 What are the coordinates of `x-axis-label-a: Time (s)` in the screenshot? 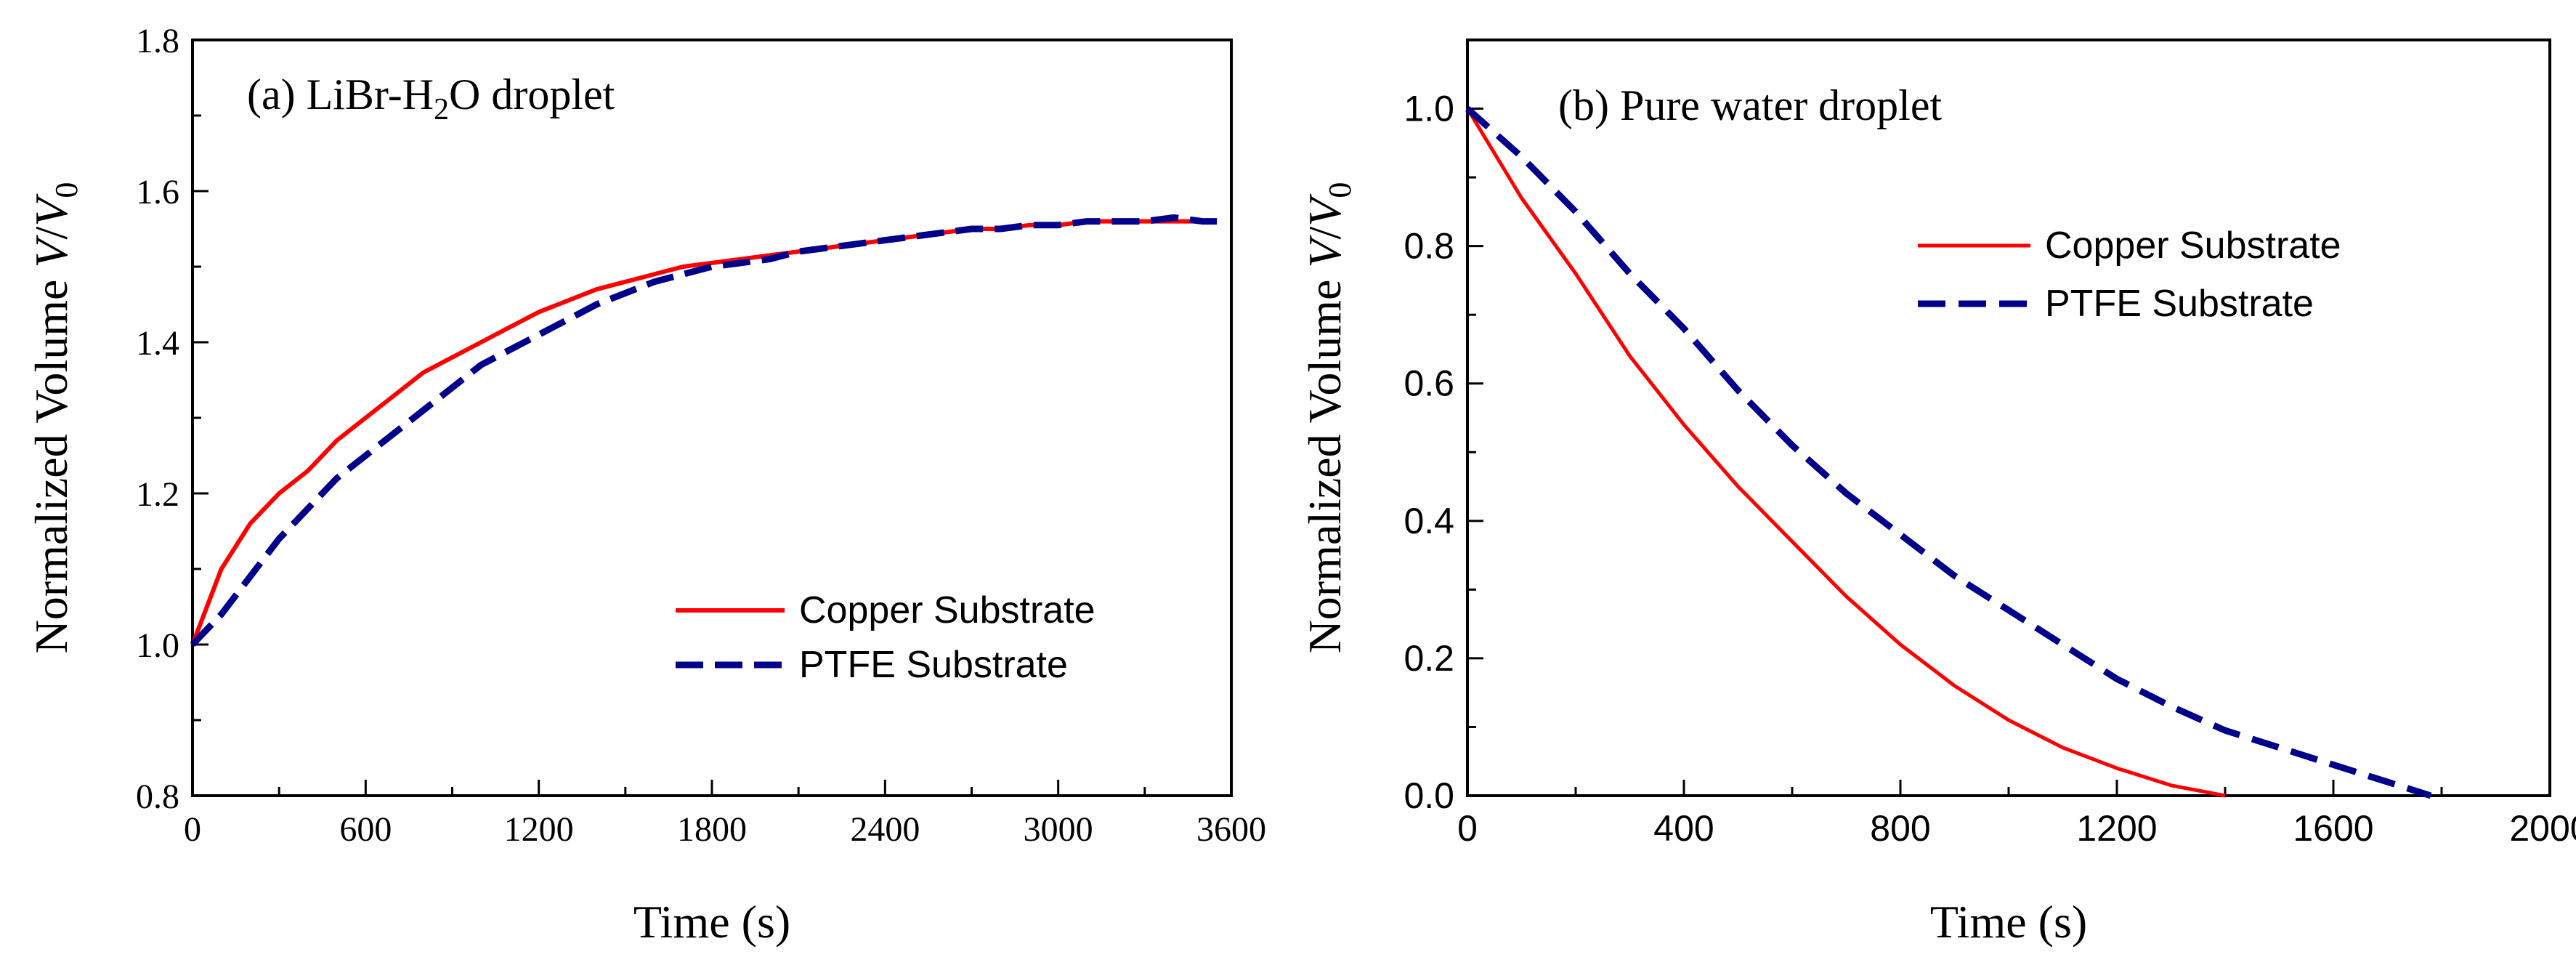 It's located at (711, 922).